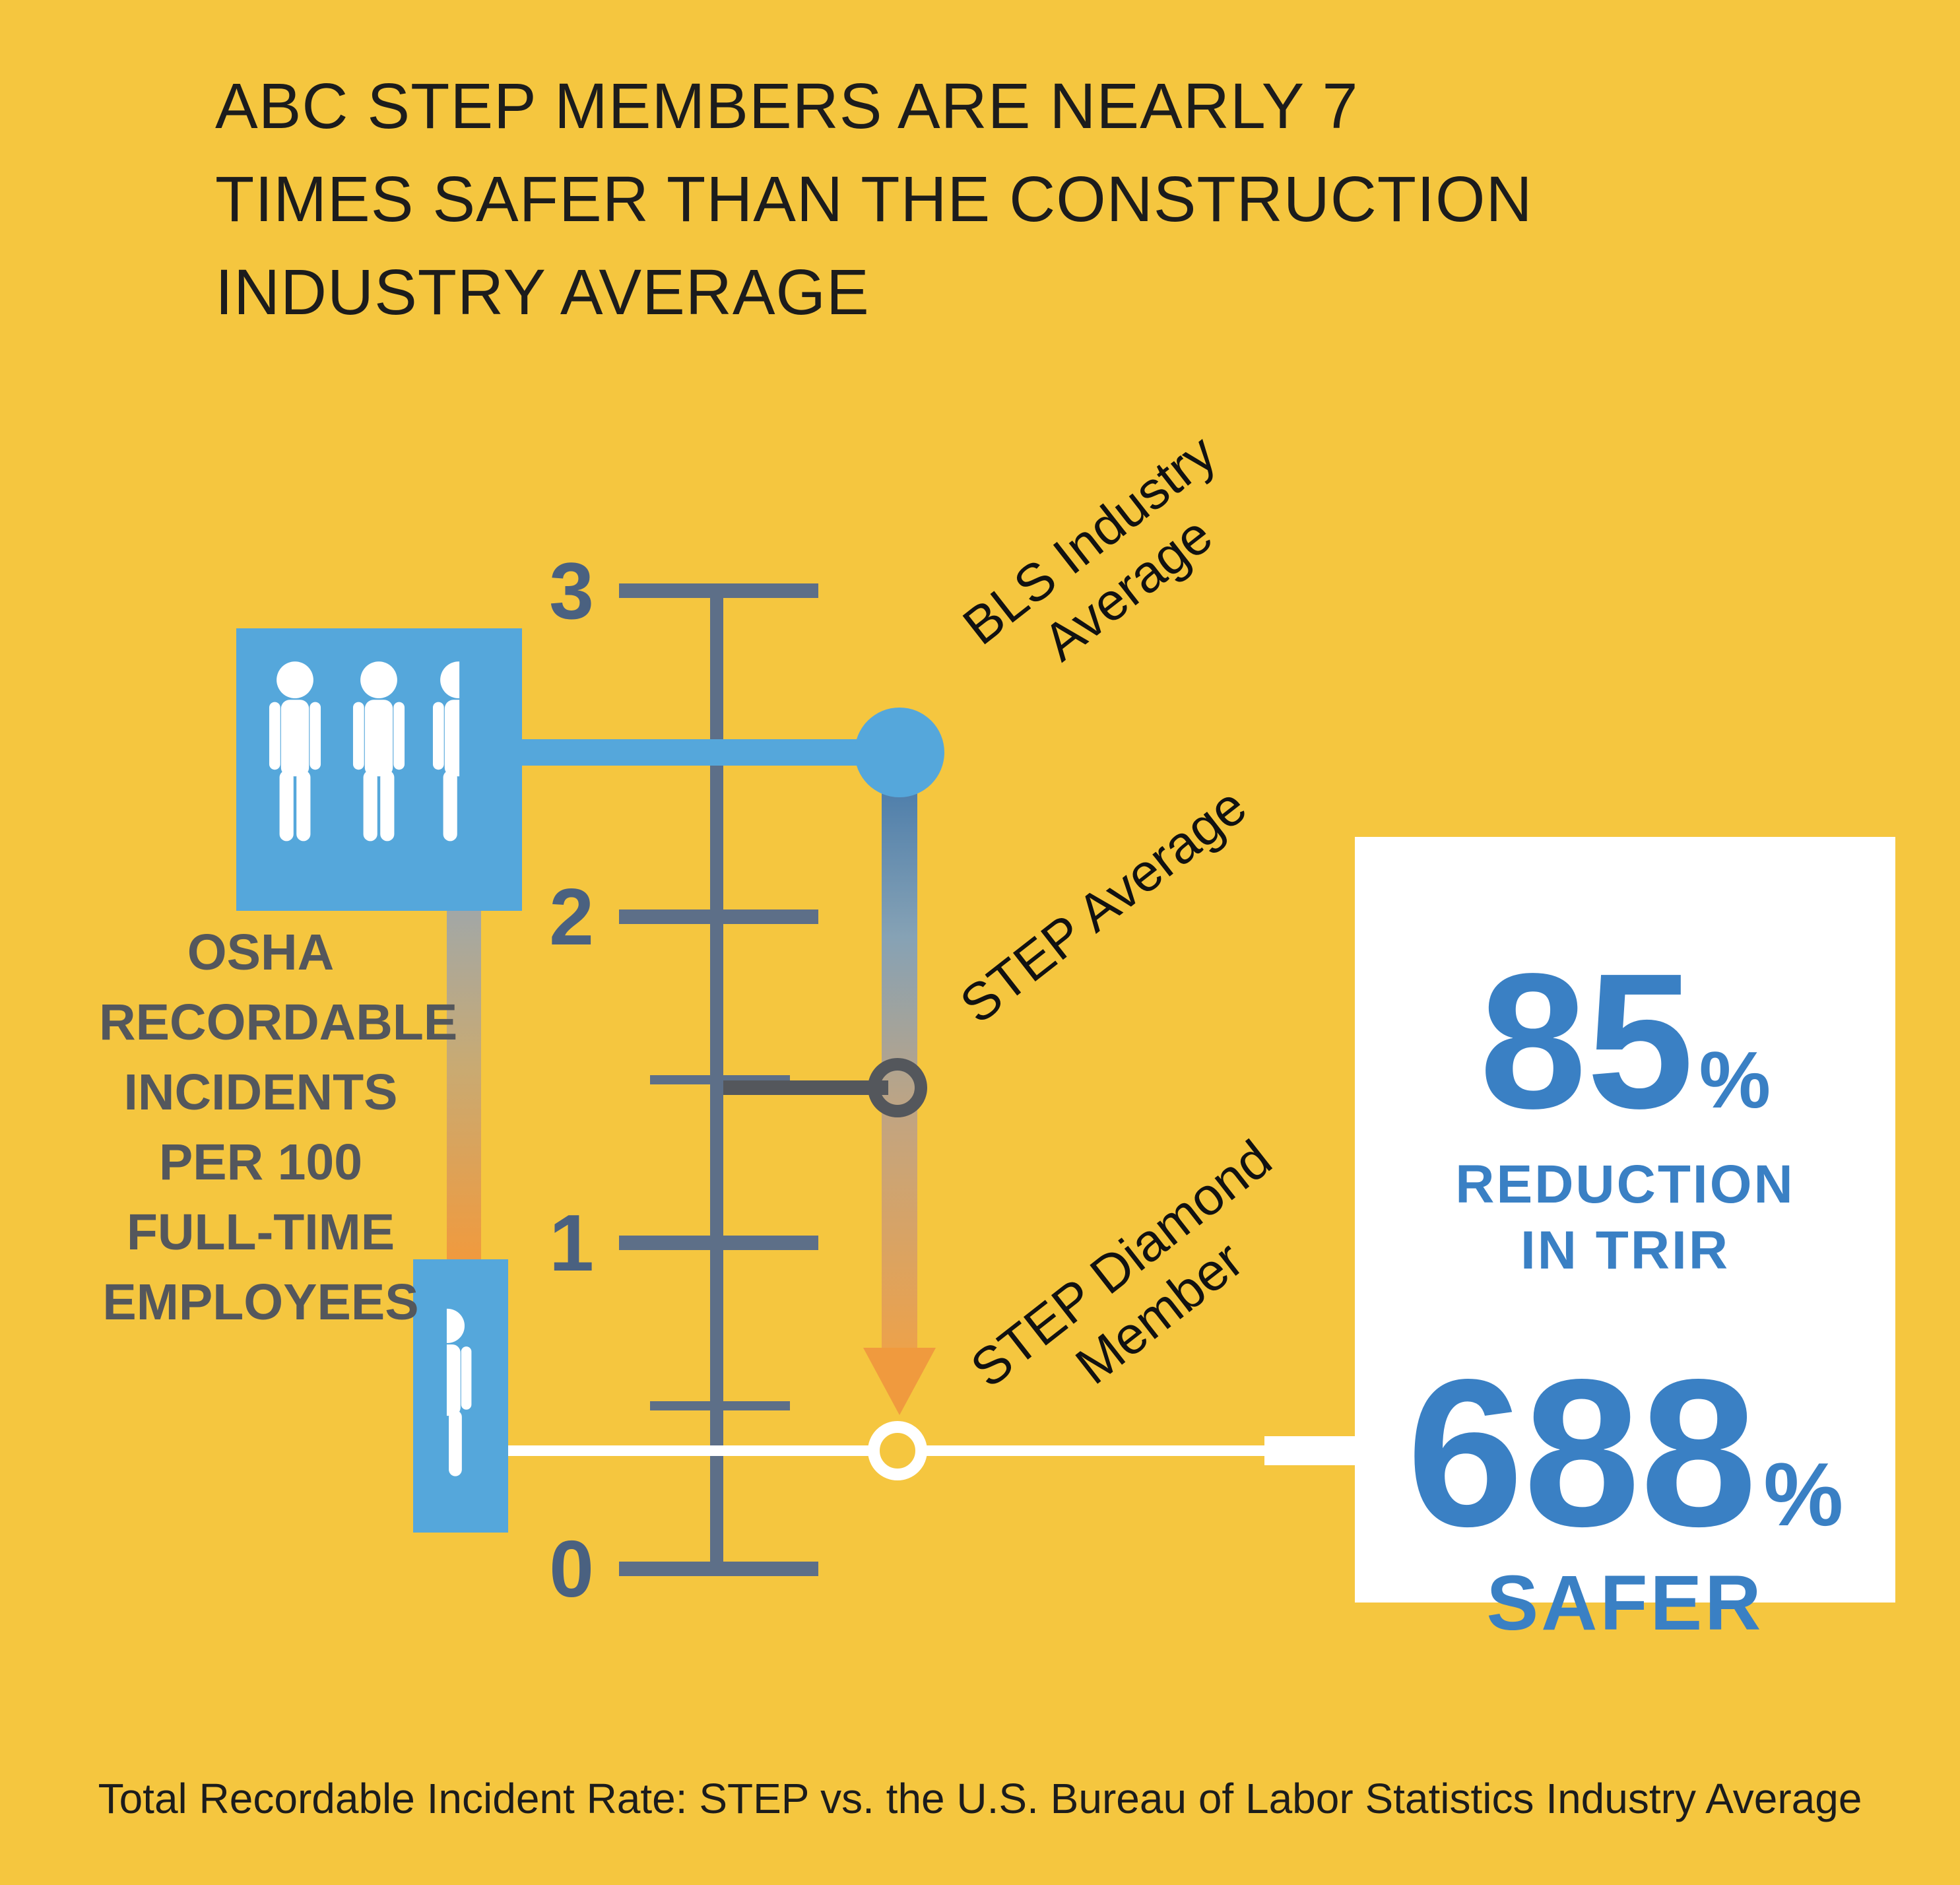 The width and height of the screenshot is (1960, 1885). Describe the element at coordinates (571, 1243) in the screenshot. I see `tick-label-1: 1` at that location.